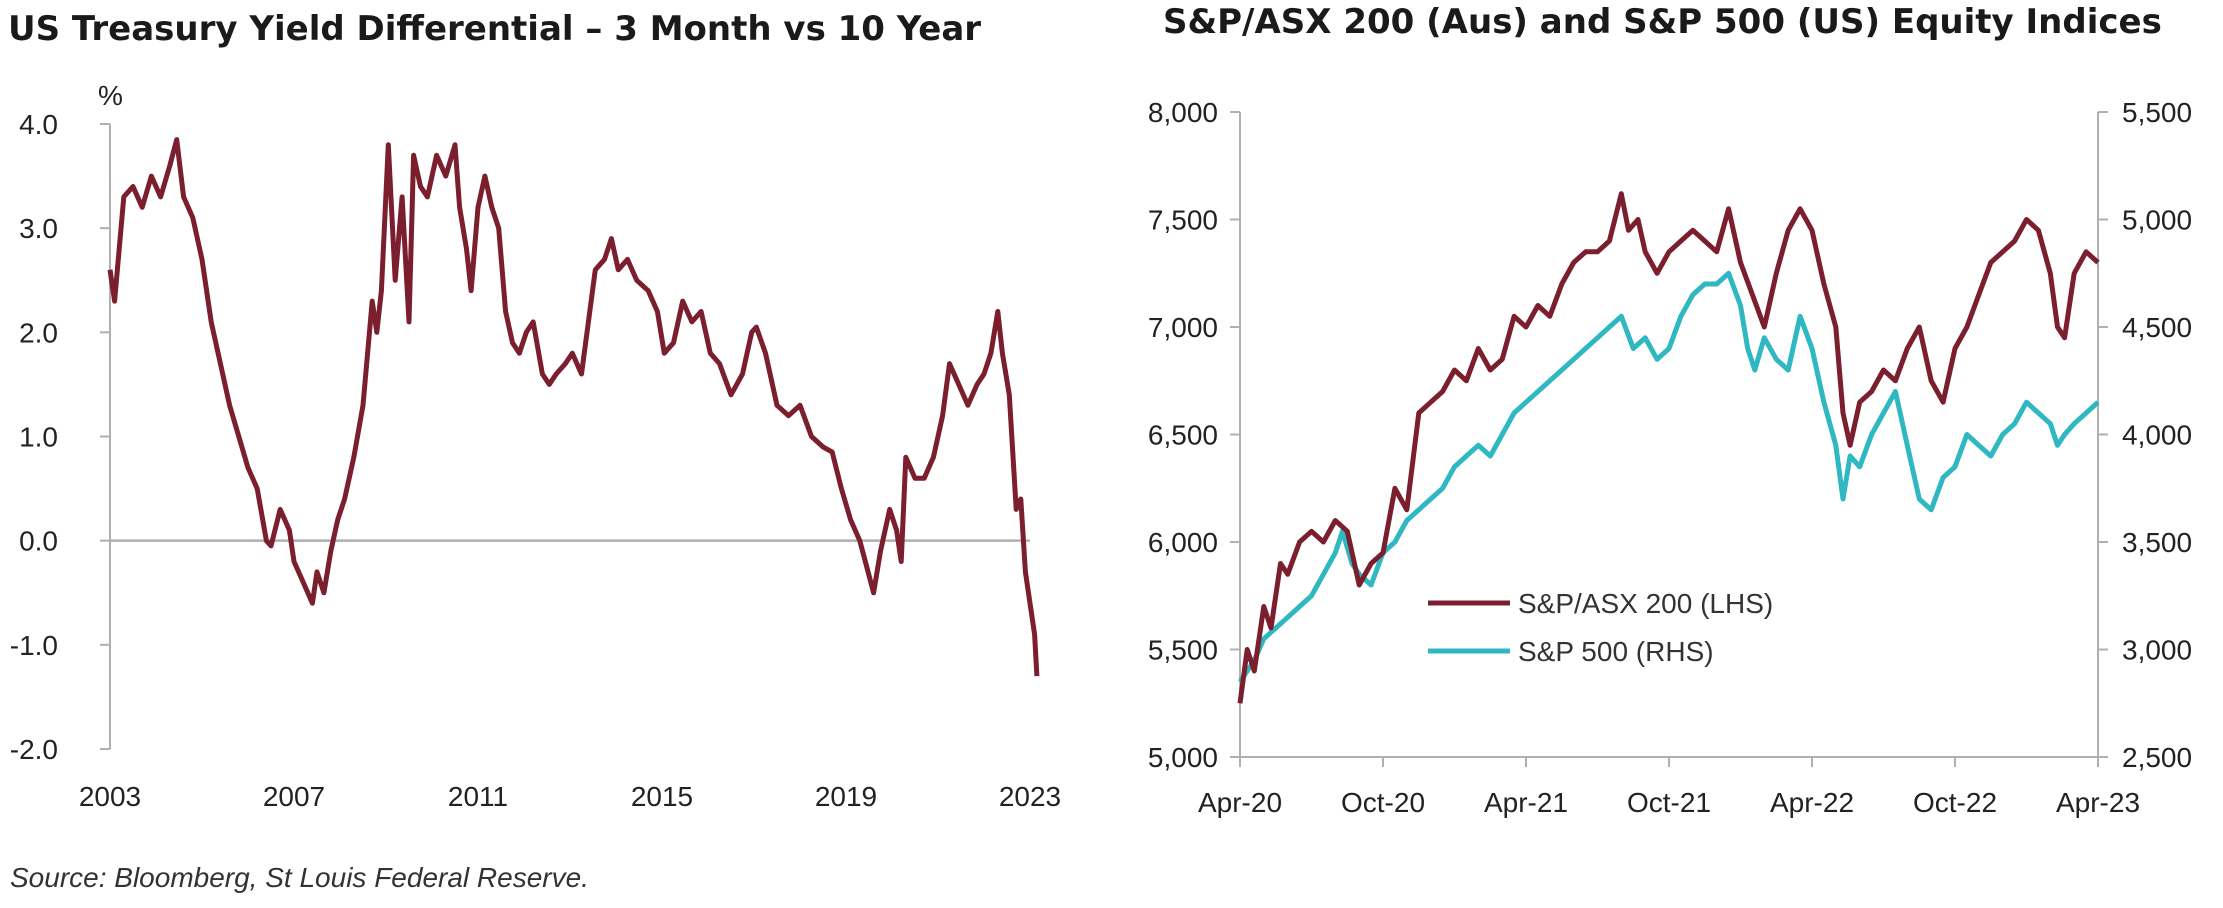 The height and width of the screenshot is (908, 2223). Describe the element at coordinates (2157, 435) in the screenshot. I see `right-ry-tick-label: 4,000` at that location.